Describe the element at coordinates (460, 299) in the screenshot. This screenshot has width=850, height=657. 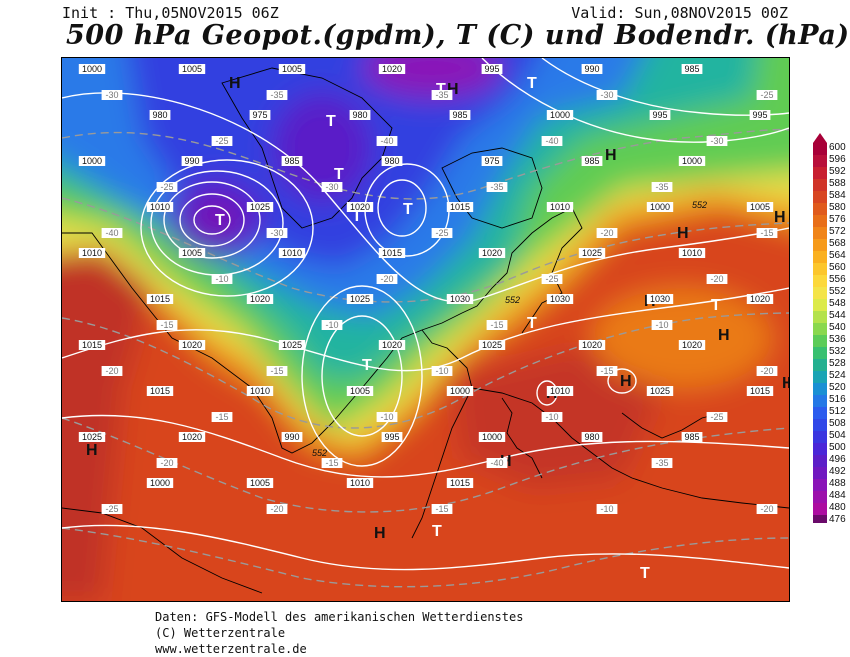
I see `isobar-label: 1030` at that location.